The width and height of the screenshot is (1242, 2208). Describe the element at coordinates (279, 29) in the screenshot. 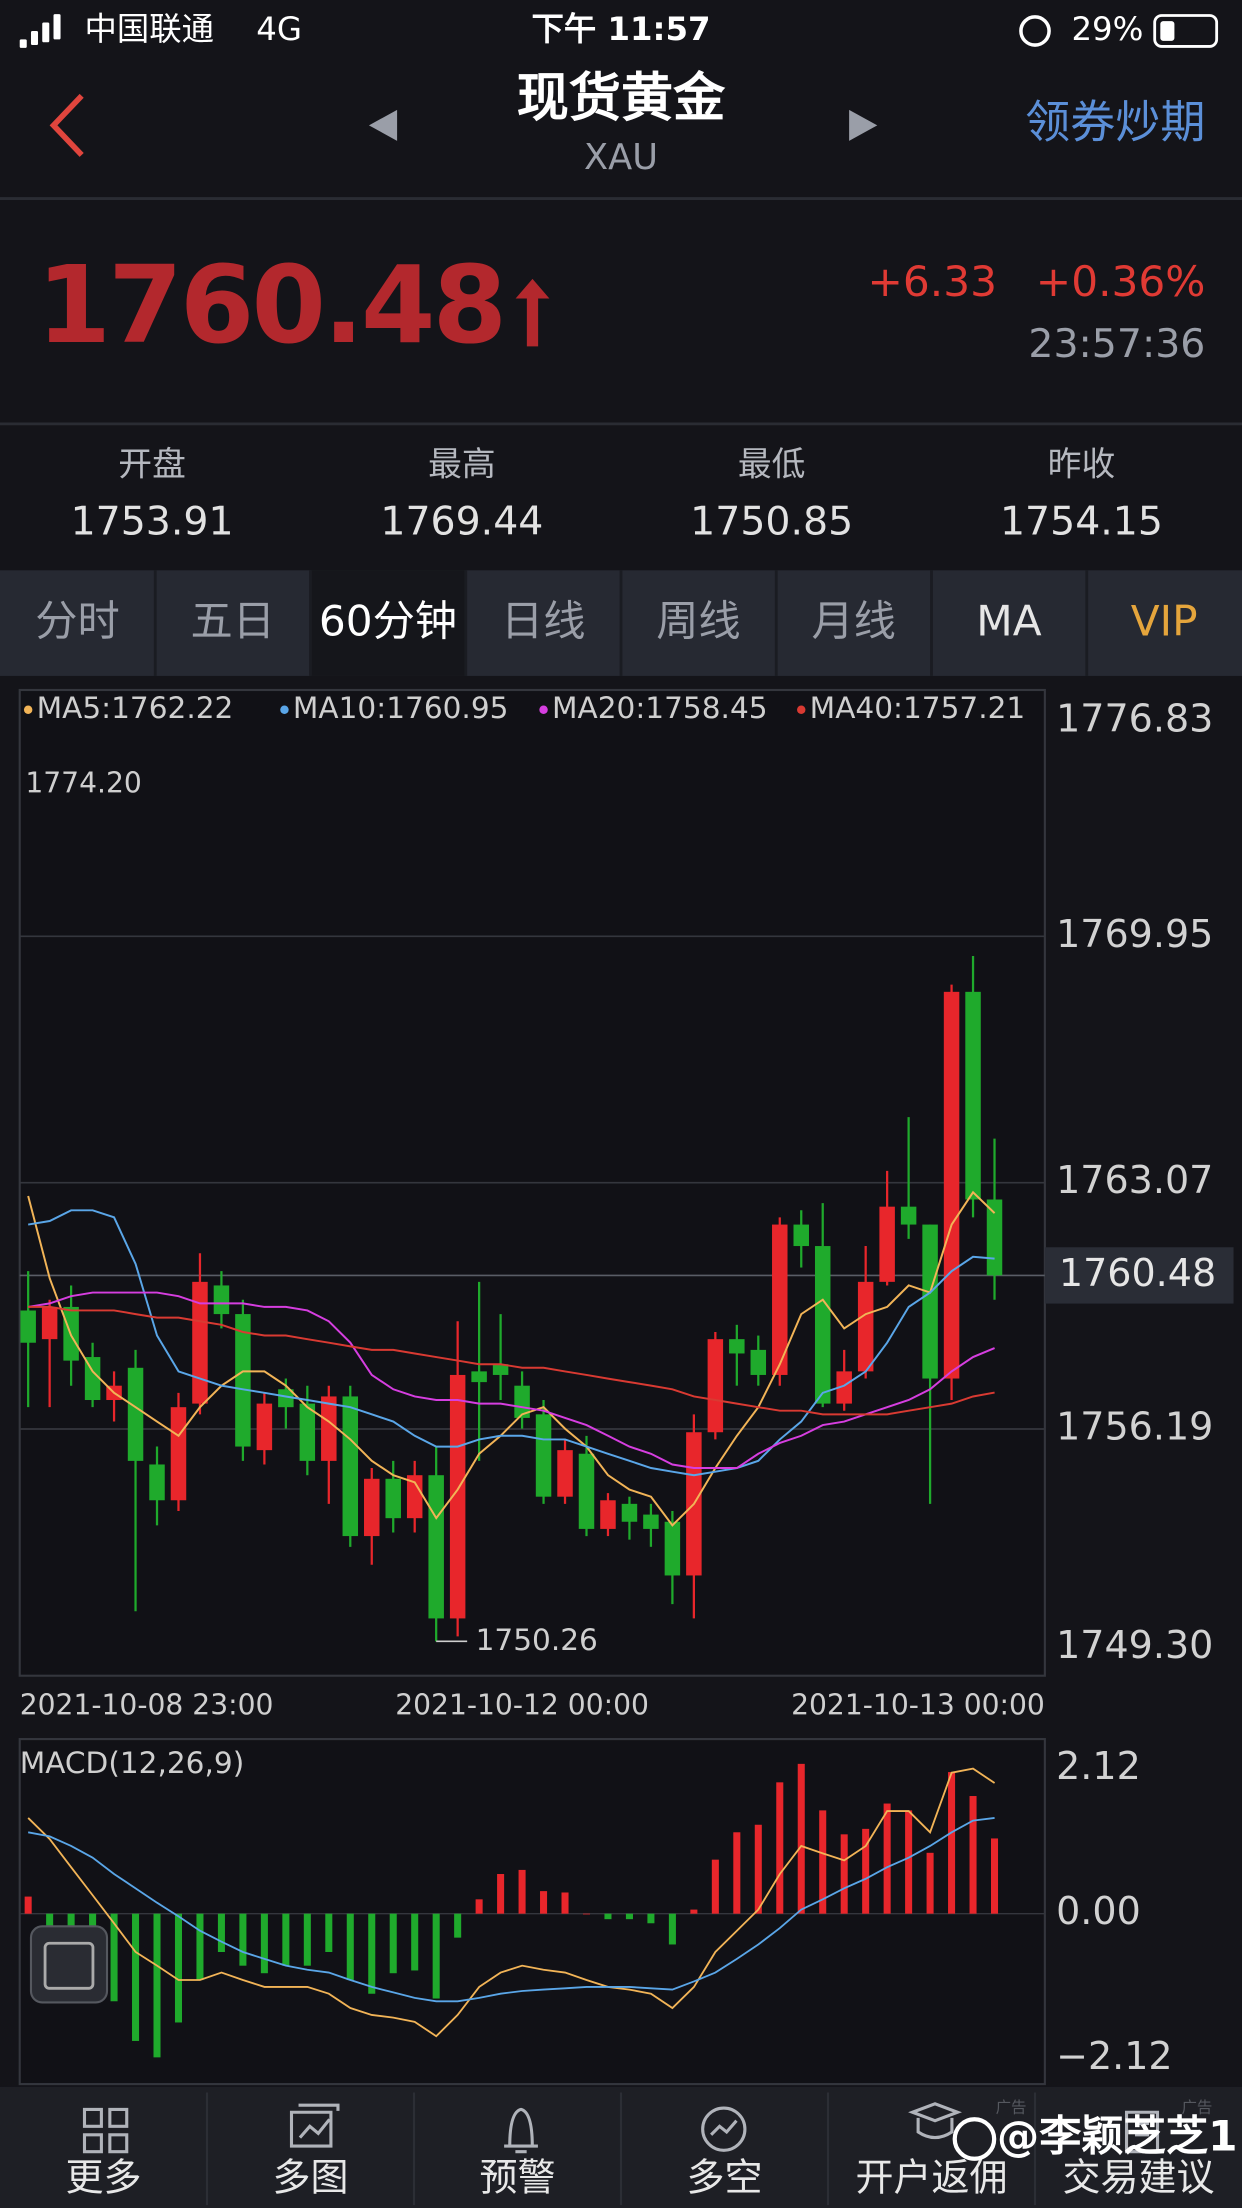

I see `network: 4G` at that location.